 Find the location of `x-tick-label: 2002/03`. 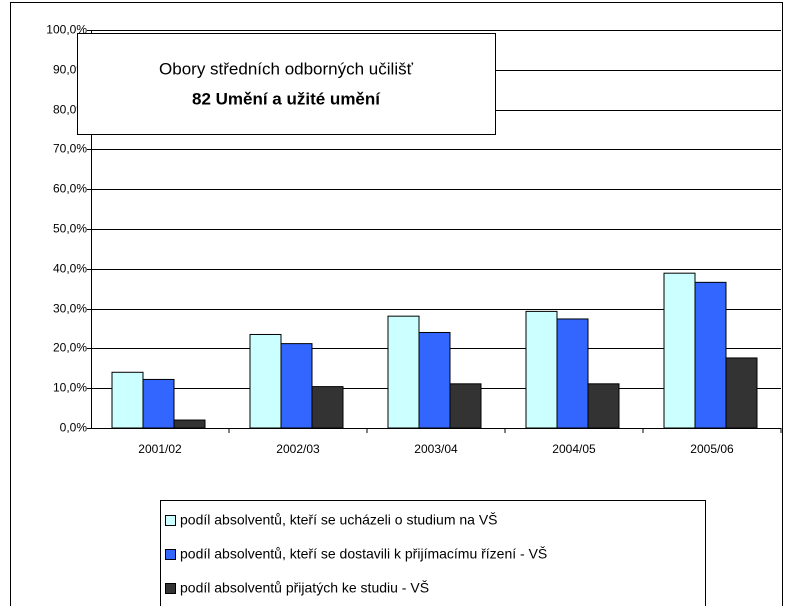

x-tick-label: 2002/03 is located at coordinates (298, 449).